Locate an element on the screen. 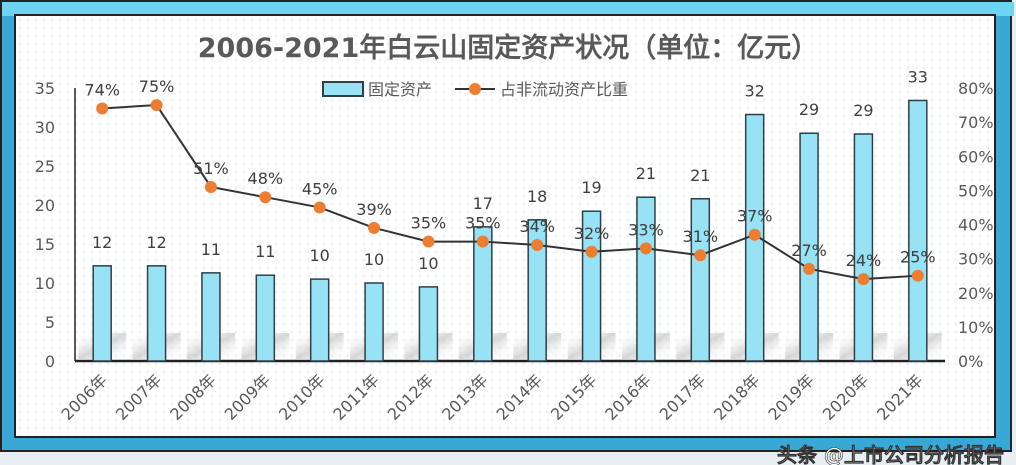  y-right-tick-label: 0% is located at coordinates (970, 361).